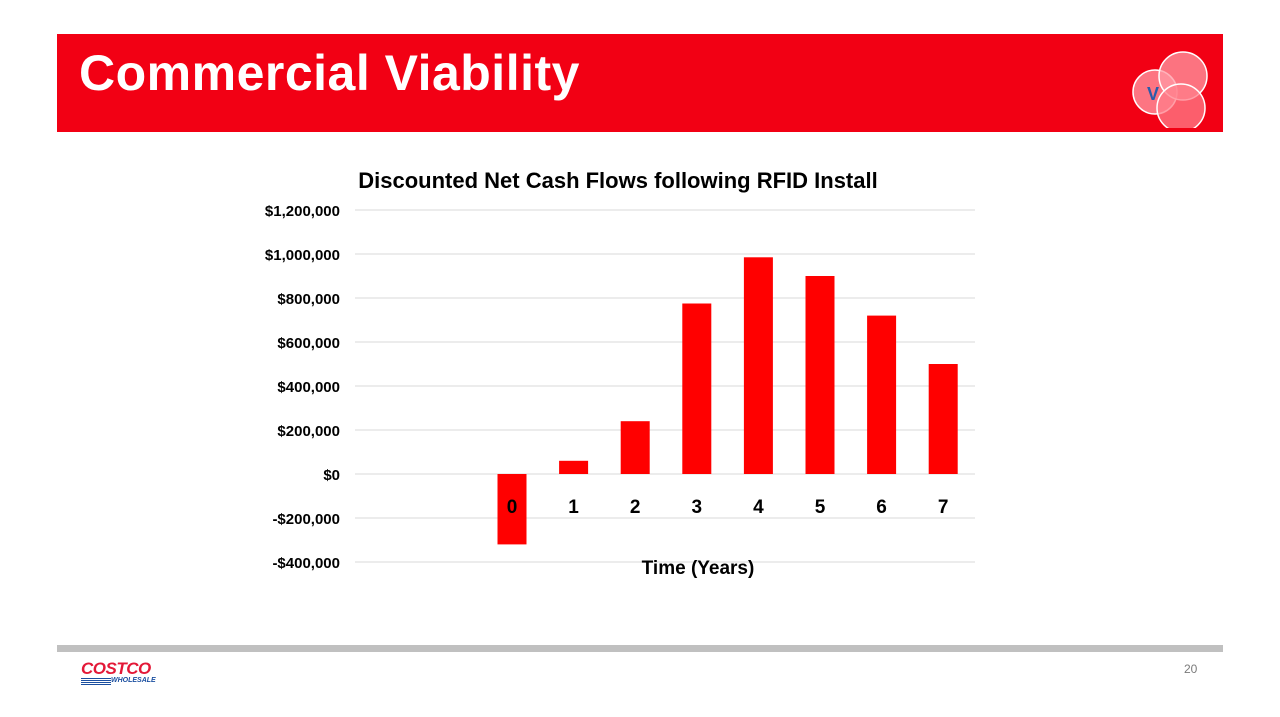  Describe the element at coordinates (329, 73) in the screenshot. I see `slide-title: Commercial Viability` at that location.